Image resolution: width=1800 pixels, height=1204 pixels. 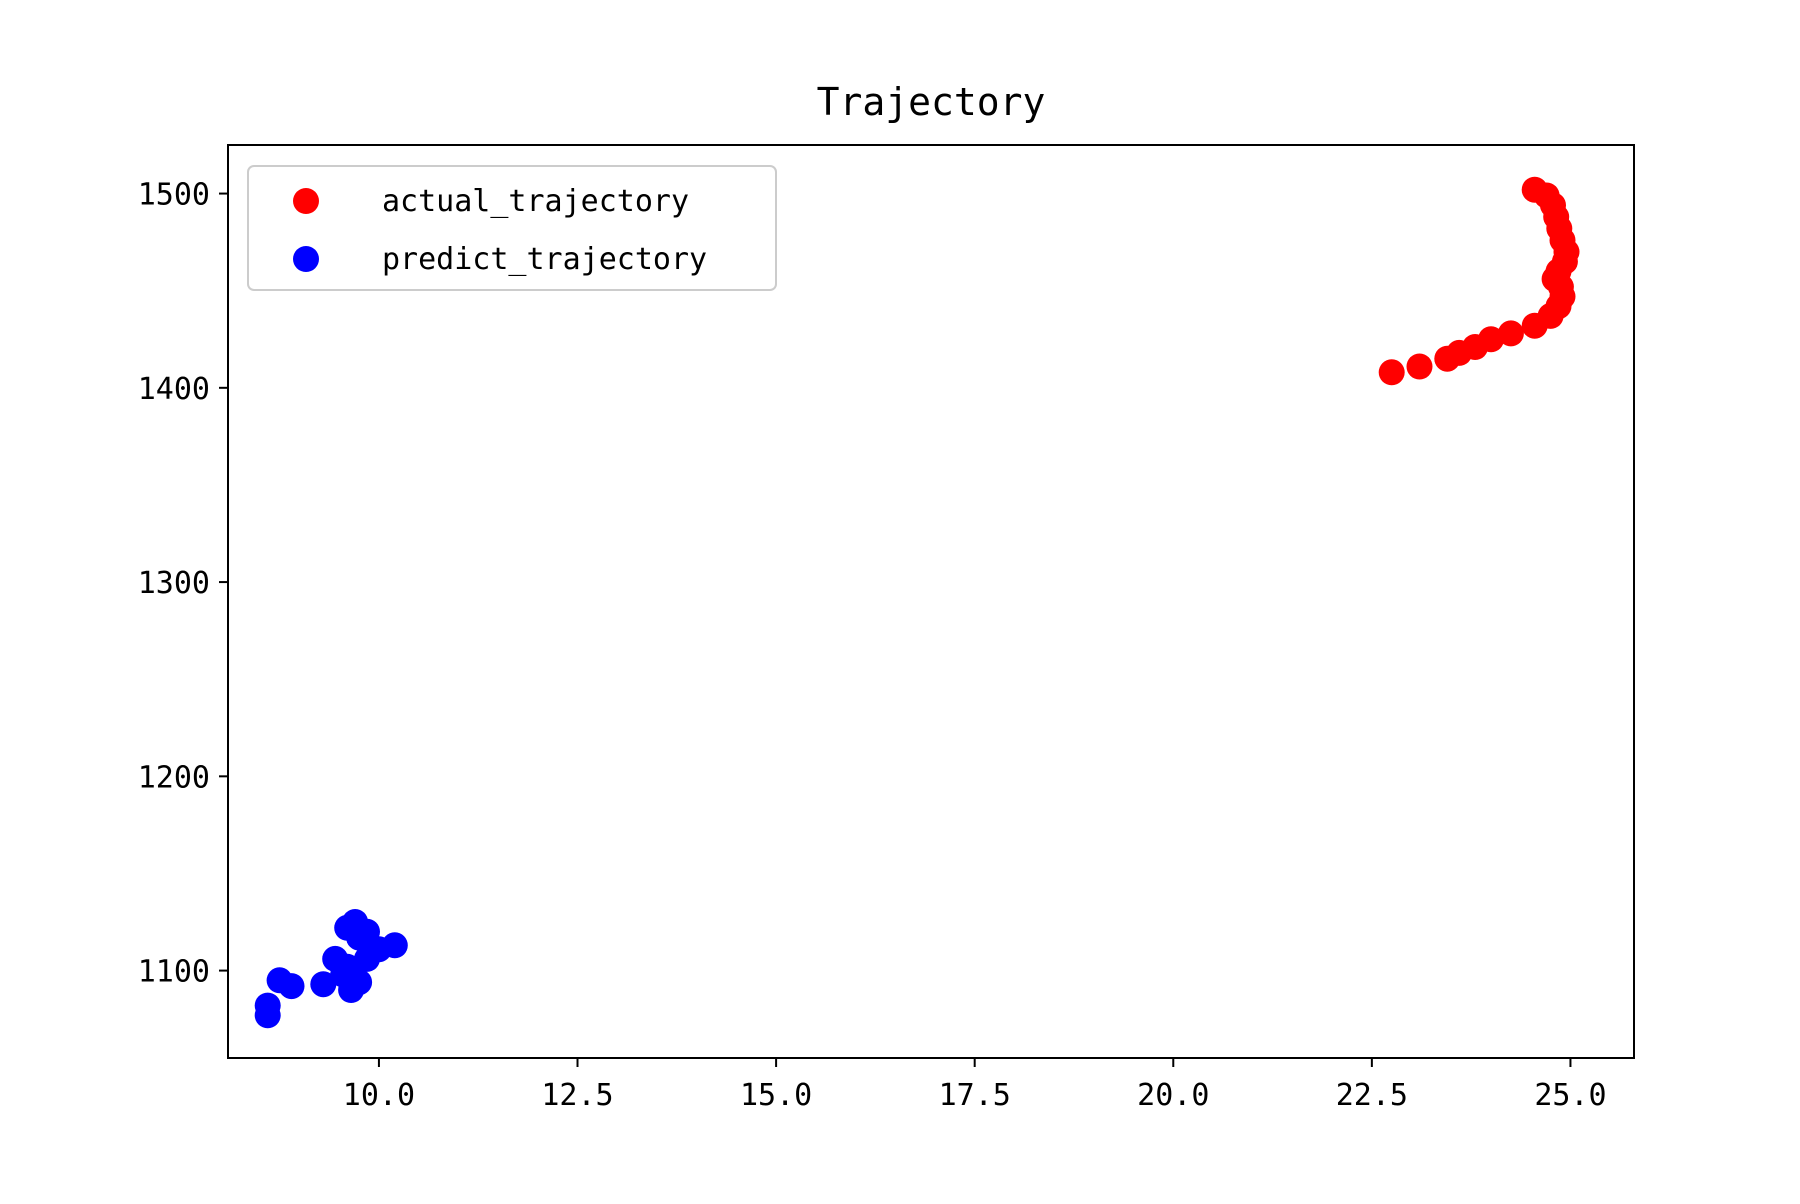 I want to click on x-axis: 10.0 12.5 15.0 17.5 20.0 22.5 25.0, so click(x=975, y=1085).